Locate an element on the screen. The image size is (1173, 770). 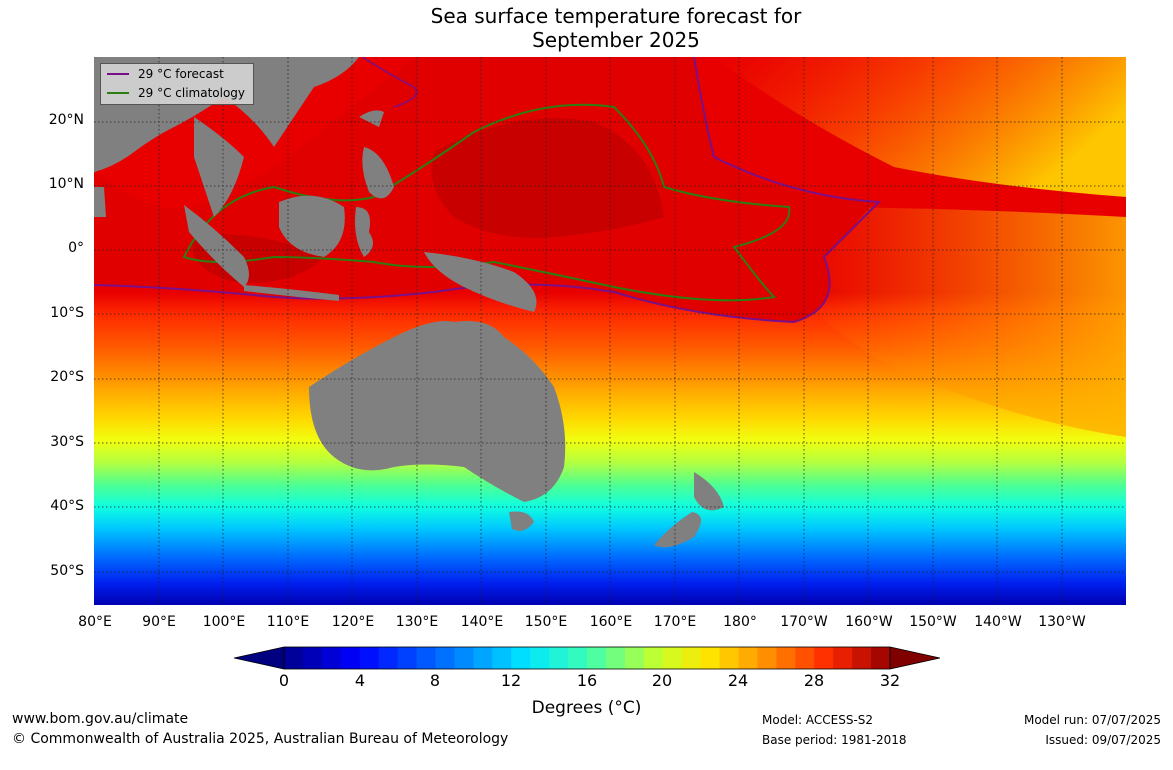
lon-label: 130°W is located at coordinates (1062, 622).